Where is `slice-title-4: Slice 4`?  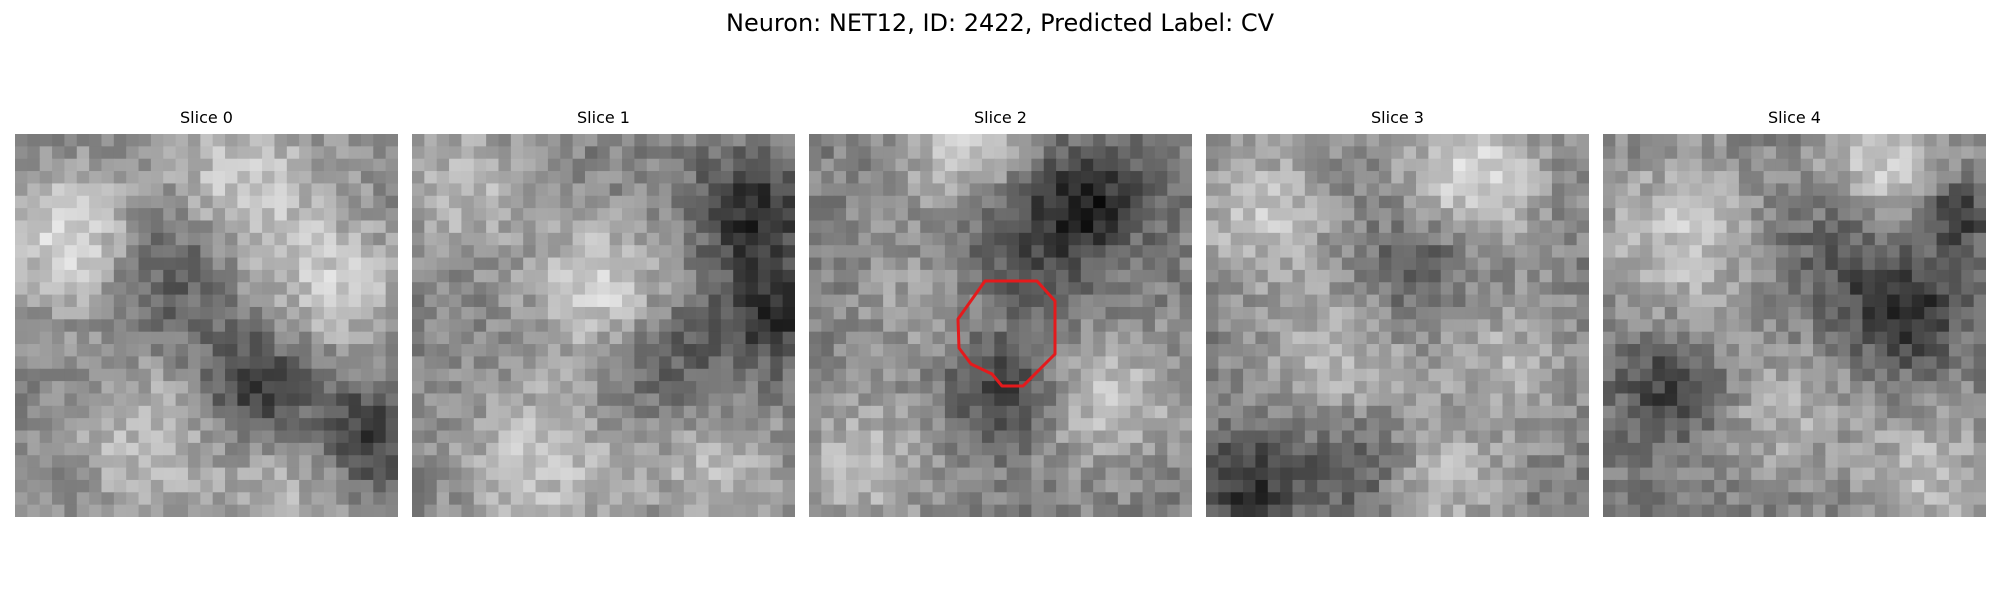 slice-title-4: Slice 4 is located at coordinates (1794, 118).